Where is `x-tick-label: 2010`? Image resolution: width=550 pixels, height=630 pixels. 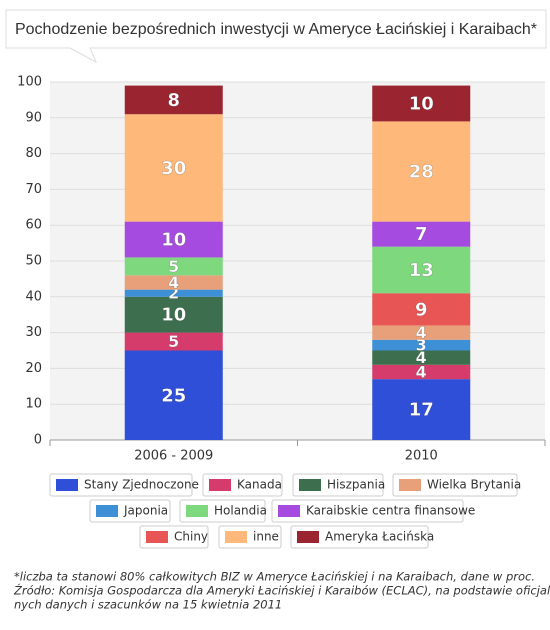
x-tick-label: 2010 is located at coordinates (421, 456).